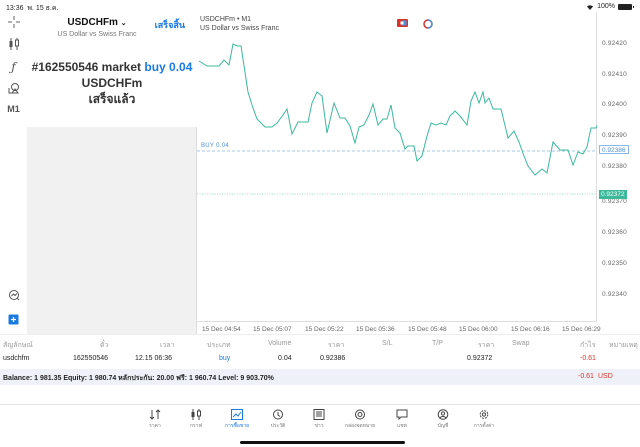 This screenshot has height=447, width=640. Describe the element at coordinates (104, 345) in the screenshot. I see `column-header-ticket: ตั๋ว` at that location.